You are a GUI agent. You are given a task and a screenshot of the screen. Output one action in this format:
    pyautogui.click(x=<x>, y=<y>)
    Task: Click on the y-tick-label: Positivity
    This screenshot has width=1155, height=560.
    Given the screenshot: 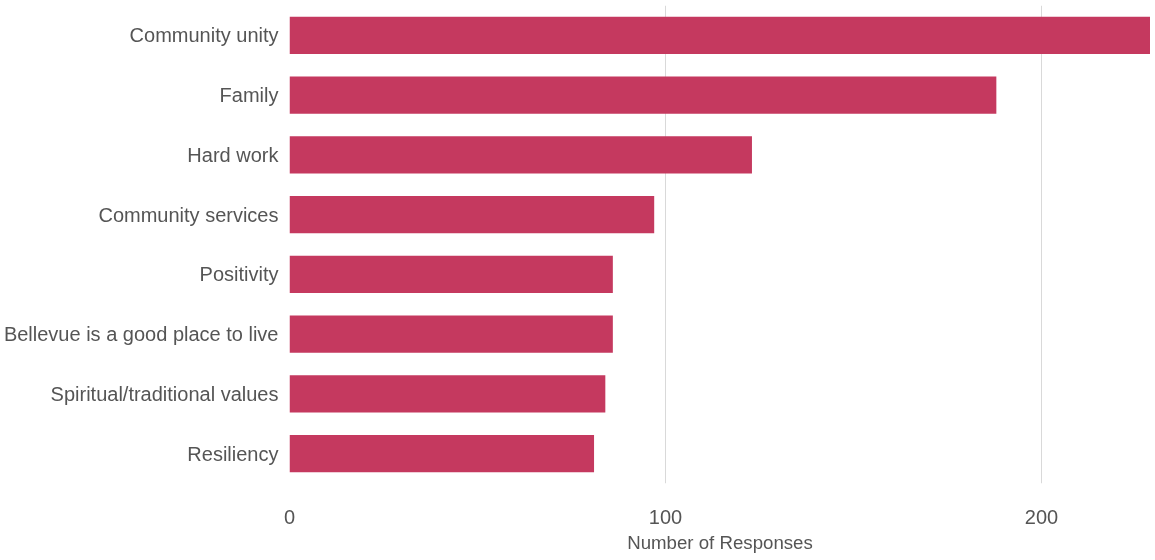 What is the action you would take?
    pyautogui.click(x=239, y=274)
    